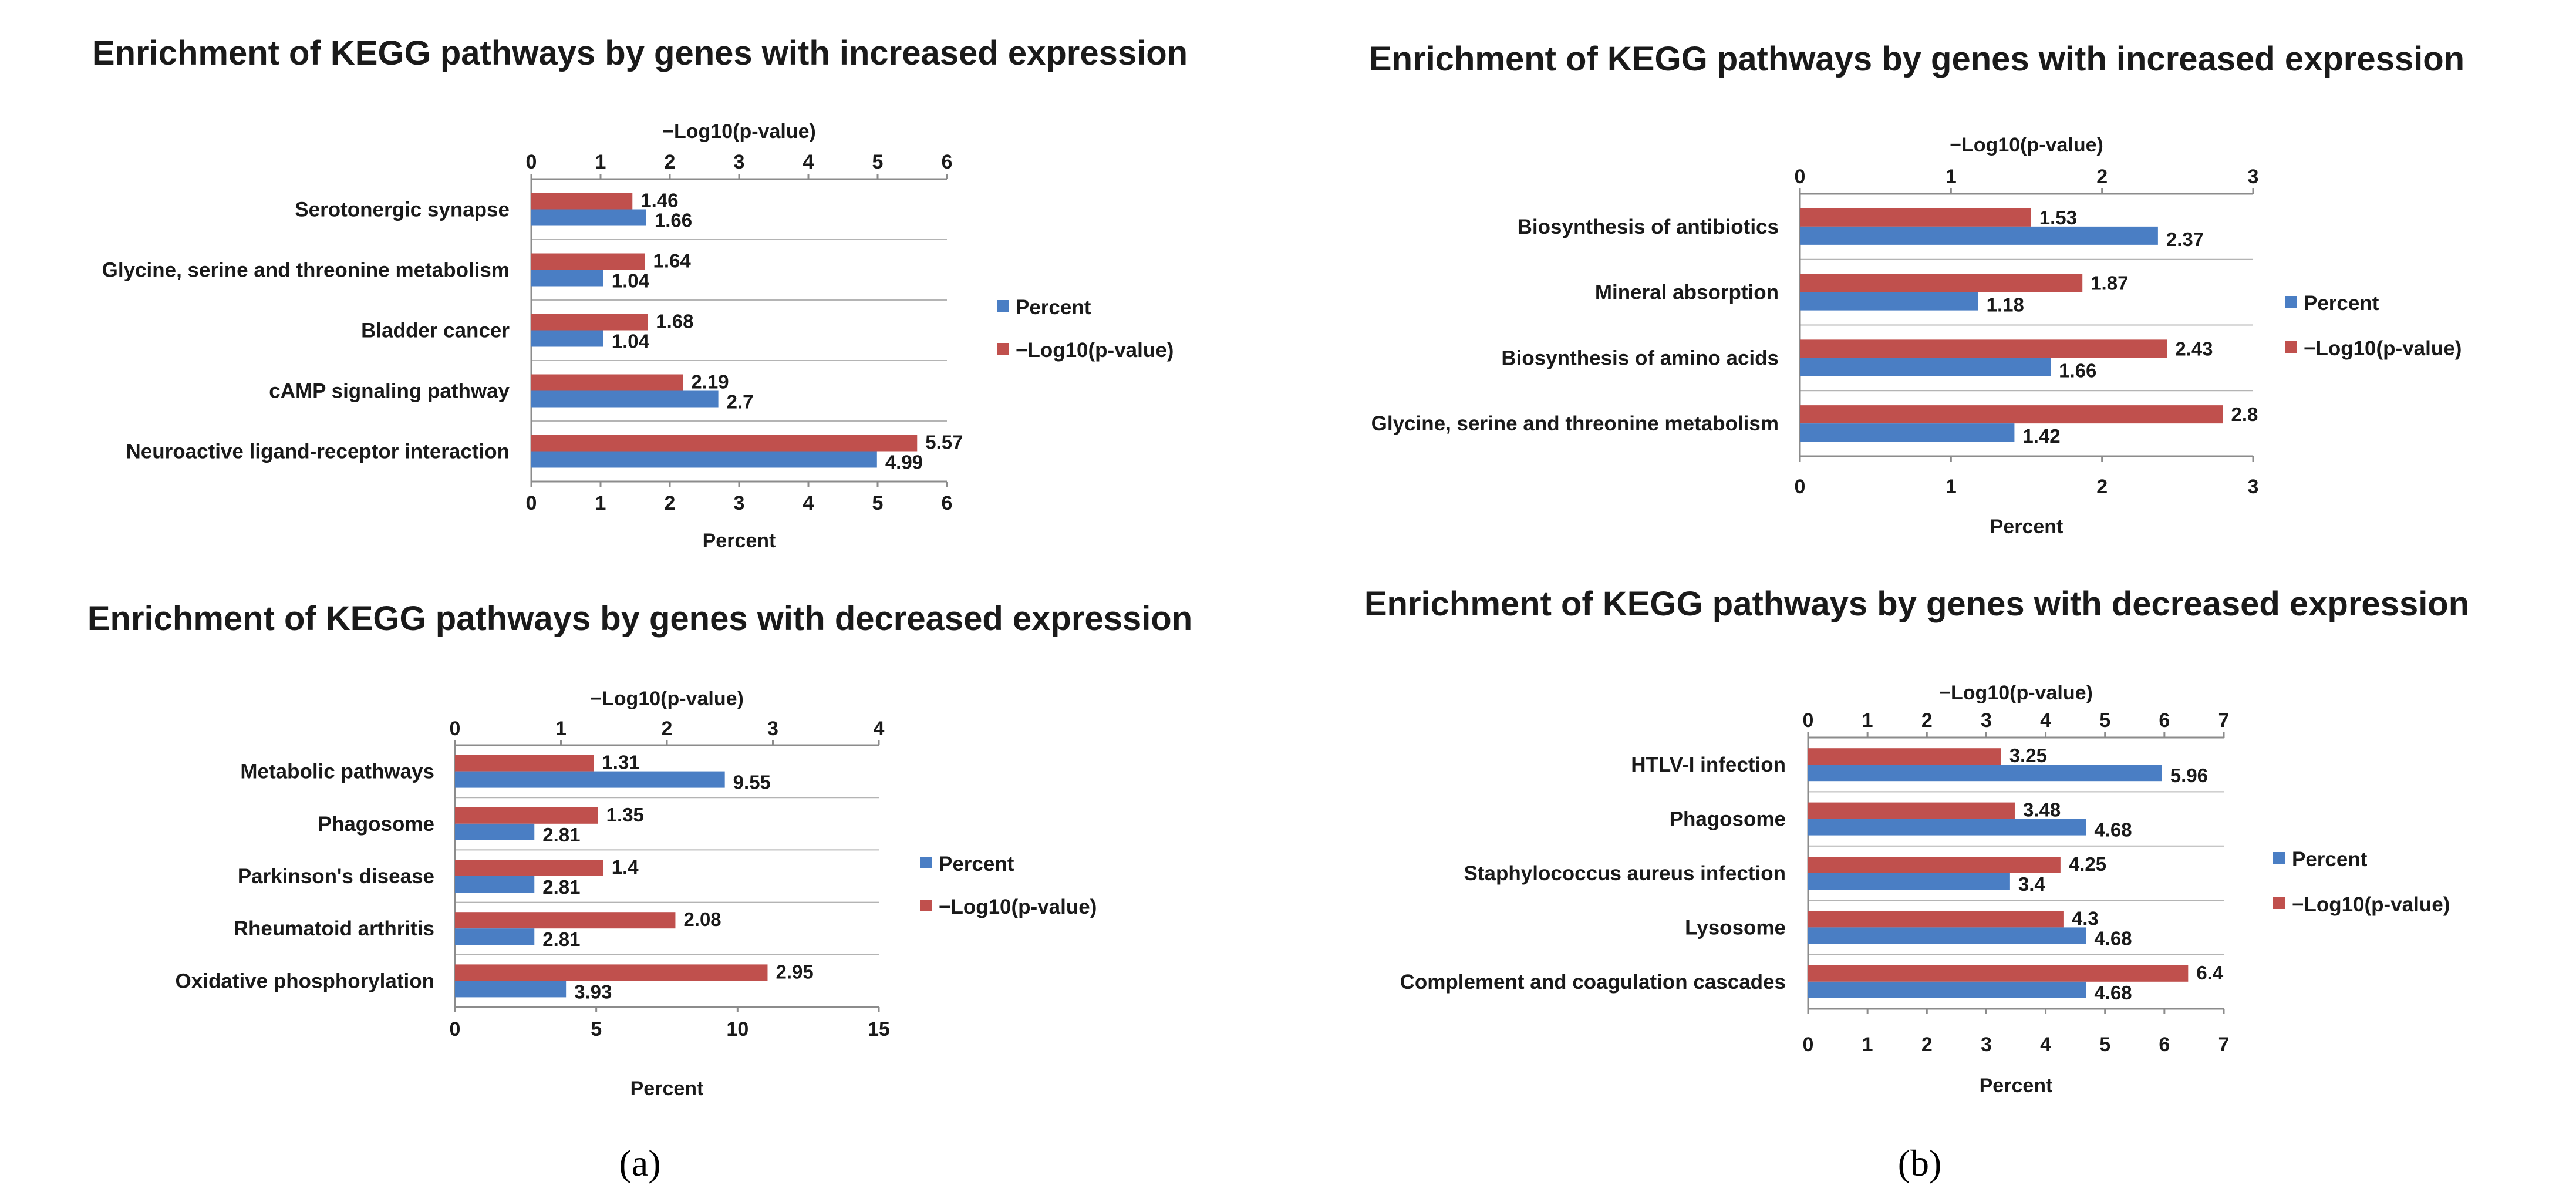 The width and height of the screenshot is (2576, 1202). What do you see at coordinates (672, 261) in the screenshot?
I see `data-label-log10-pvalue: 1.64` at bounding box center [672, 261].